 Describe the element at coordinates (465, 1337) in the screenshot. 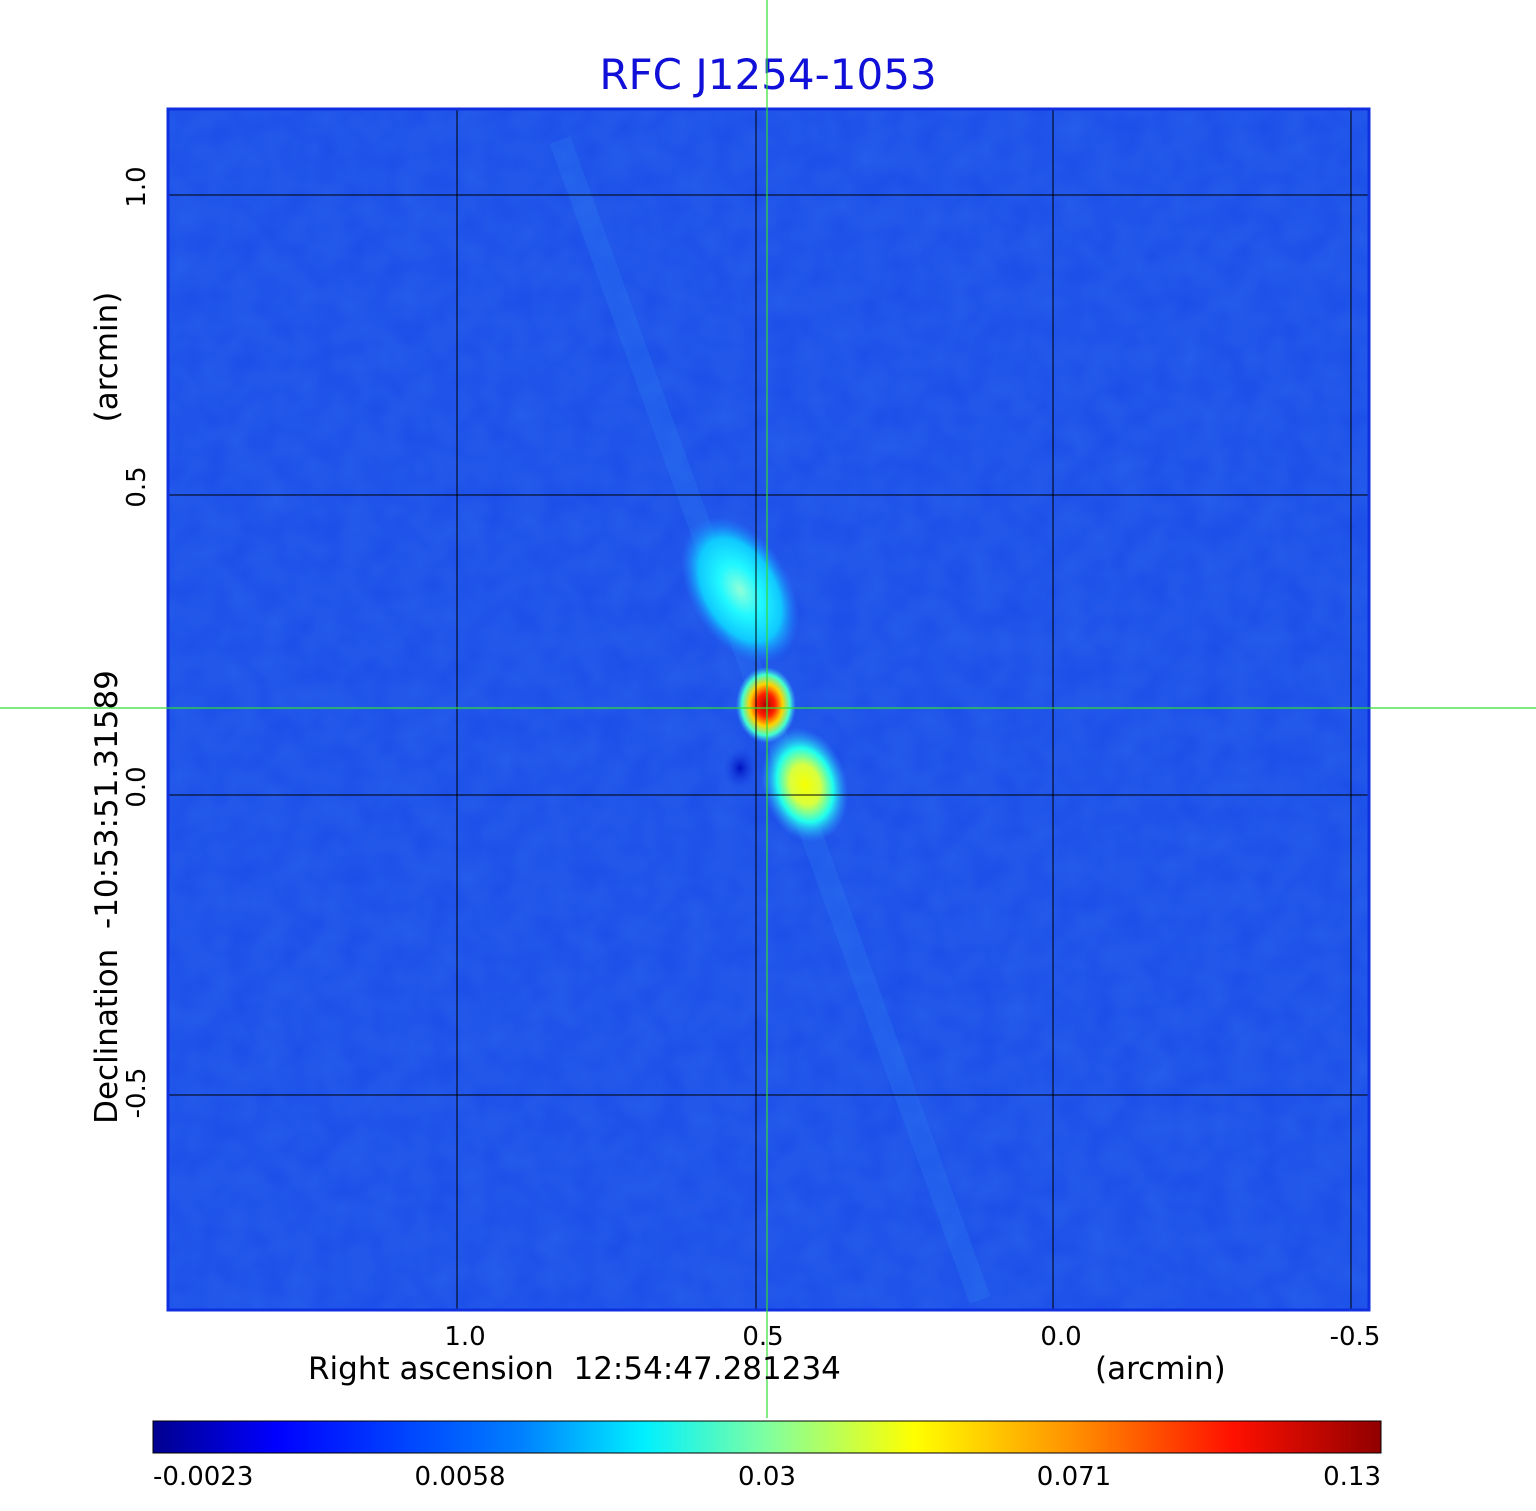

I see `x-tick-1: 1.0` at that location.